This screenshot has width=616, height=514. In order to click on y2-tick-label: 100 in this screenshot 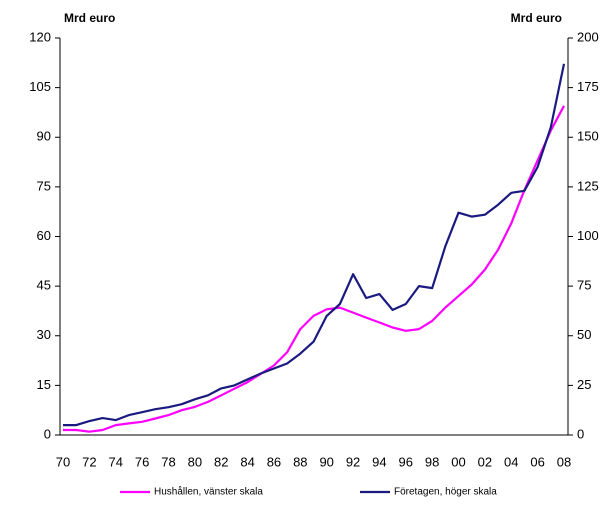, I will do `click(588, 235)`.